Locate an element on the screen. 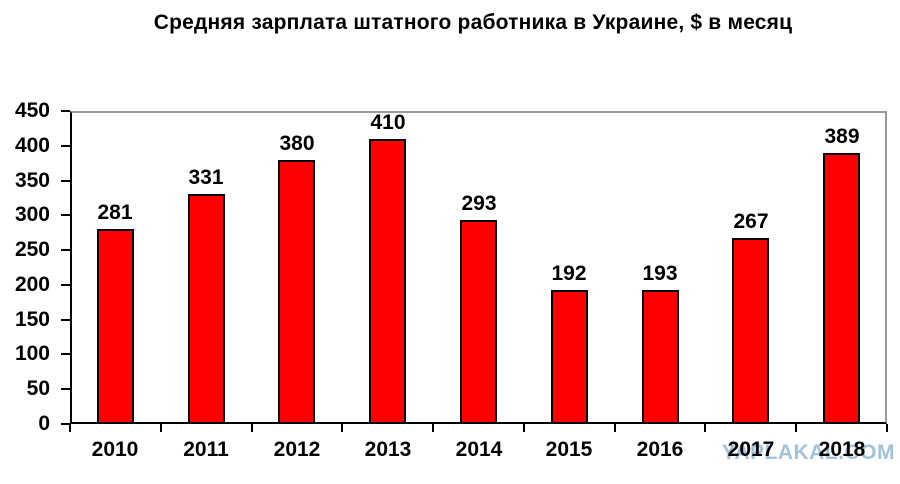  bar-value-label: 331 is located at coordinates (206, 177).